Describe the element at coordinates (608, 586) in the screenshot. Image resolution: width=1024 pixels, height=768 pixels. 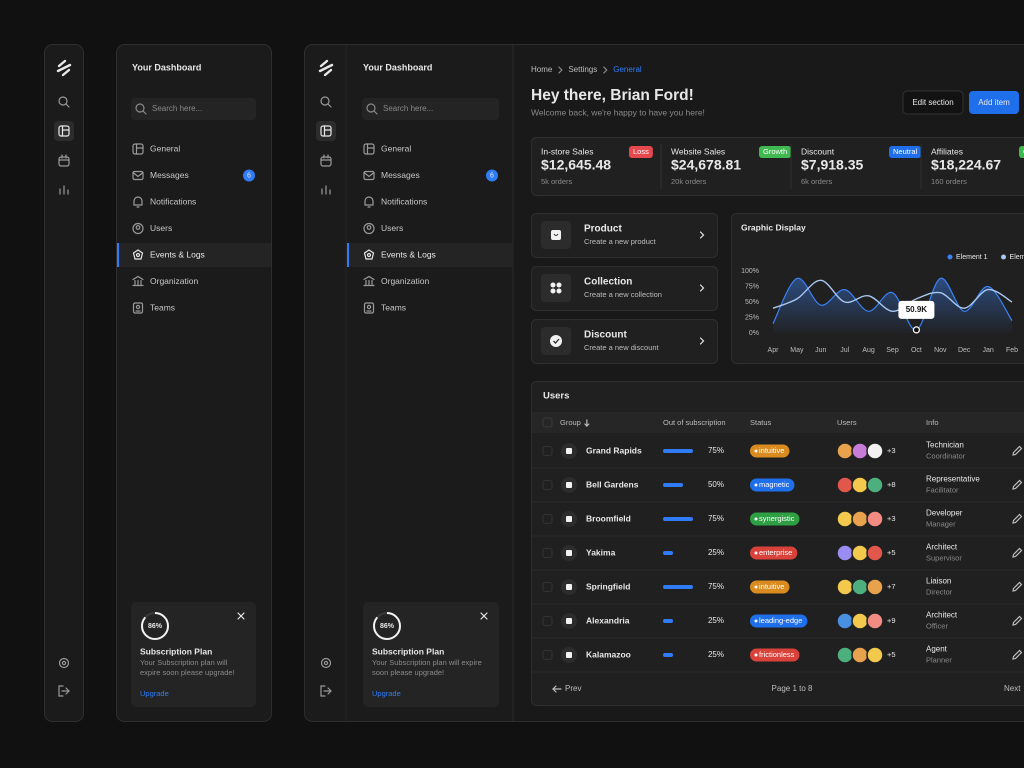
I see `group-name: Springfield` at that location.